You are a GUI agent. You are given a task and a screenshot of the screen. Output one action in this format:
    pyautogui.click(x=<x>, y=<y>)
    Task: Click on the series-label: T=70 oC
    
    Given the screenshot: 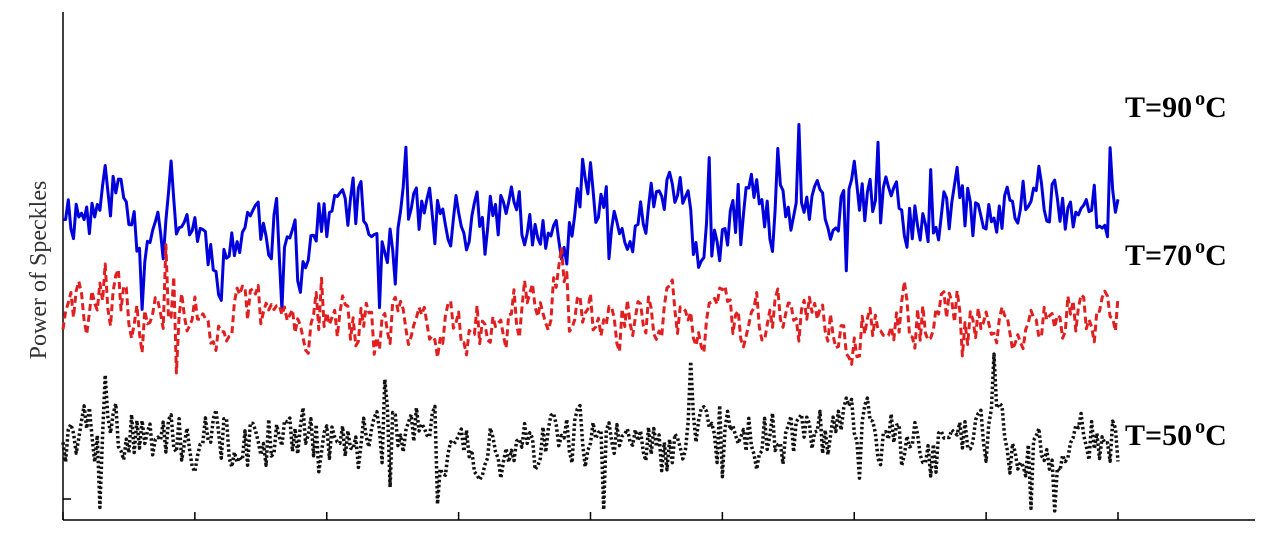 What is the action you would take?
    pyautogui.click(x=1176, y=254)
    